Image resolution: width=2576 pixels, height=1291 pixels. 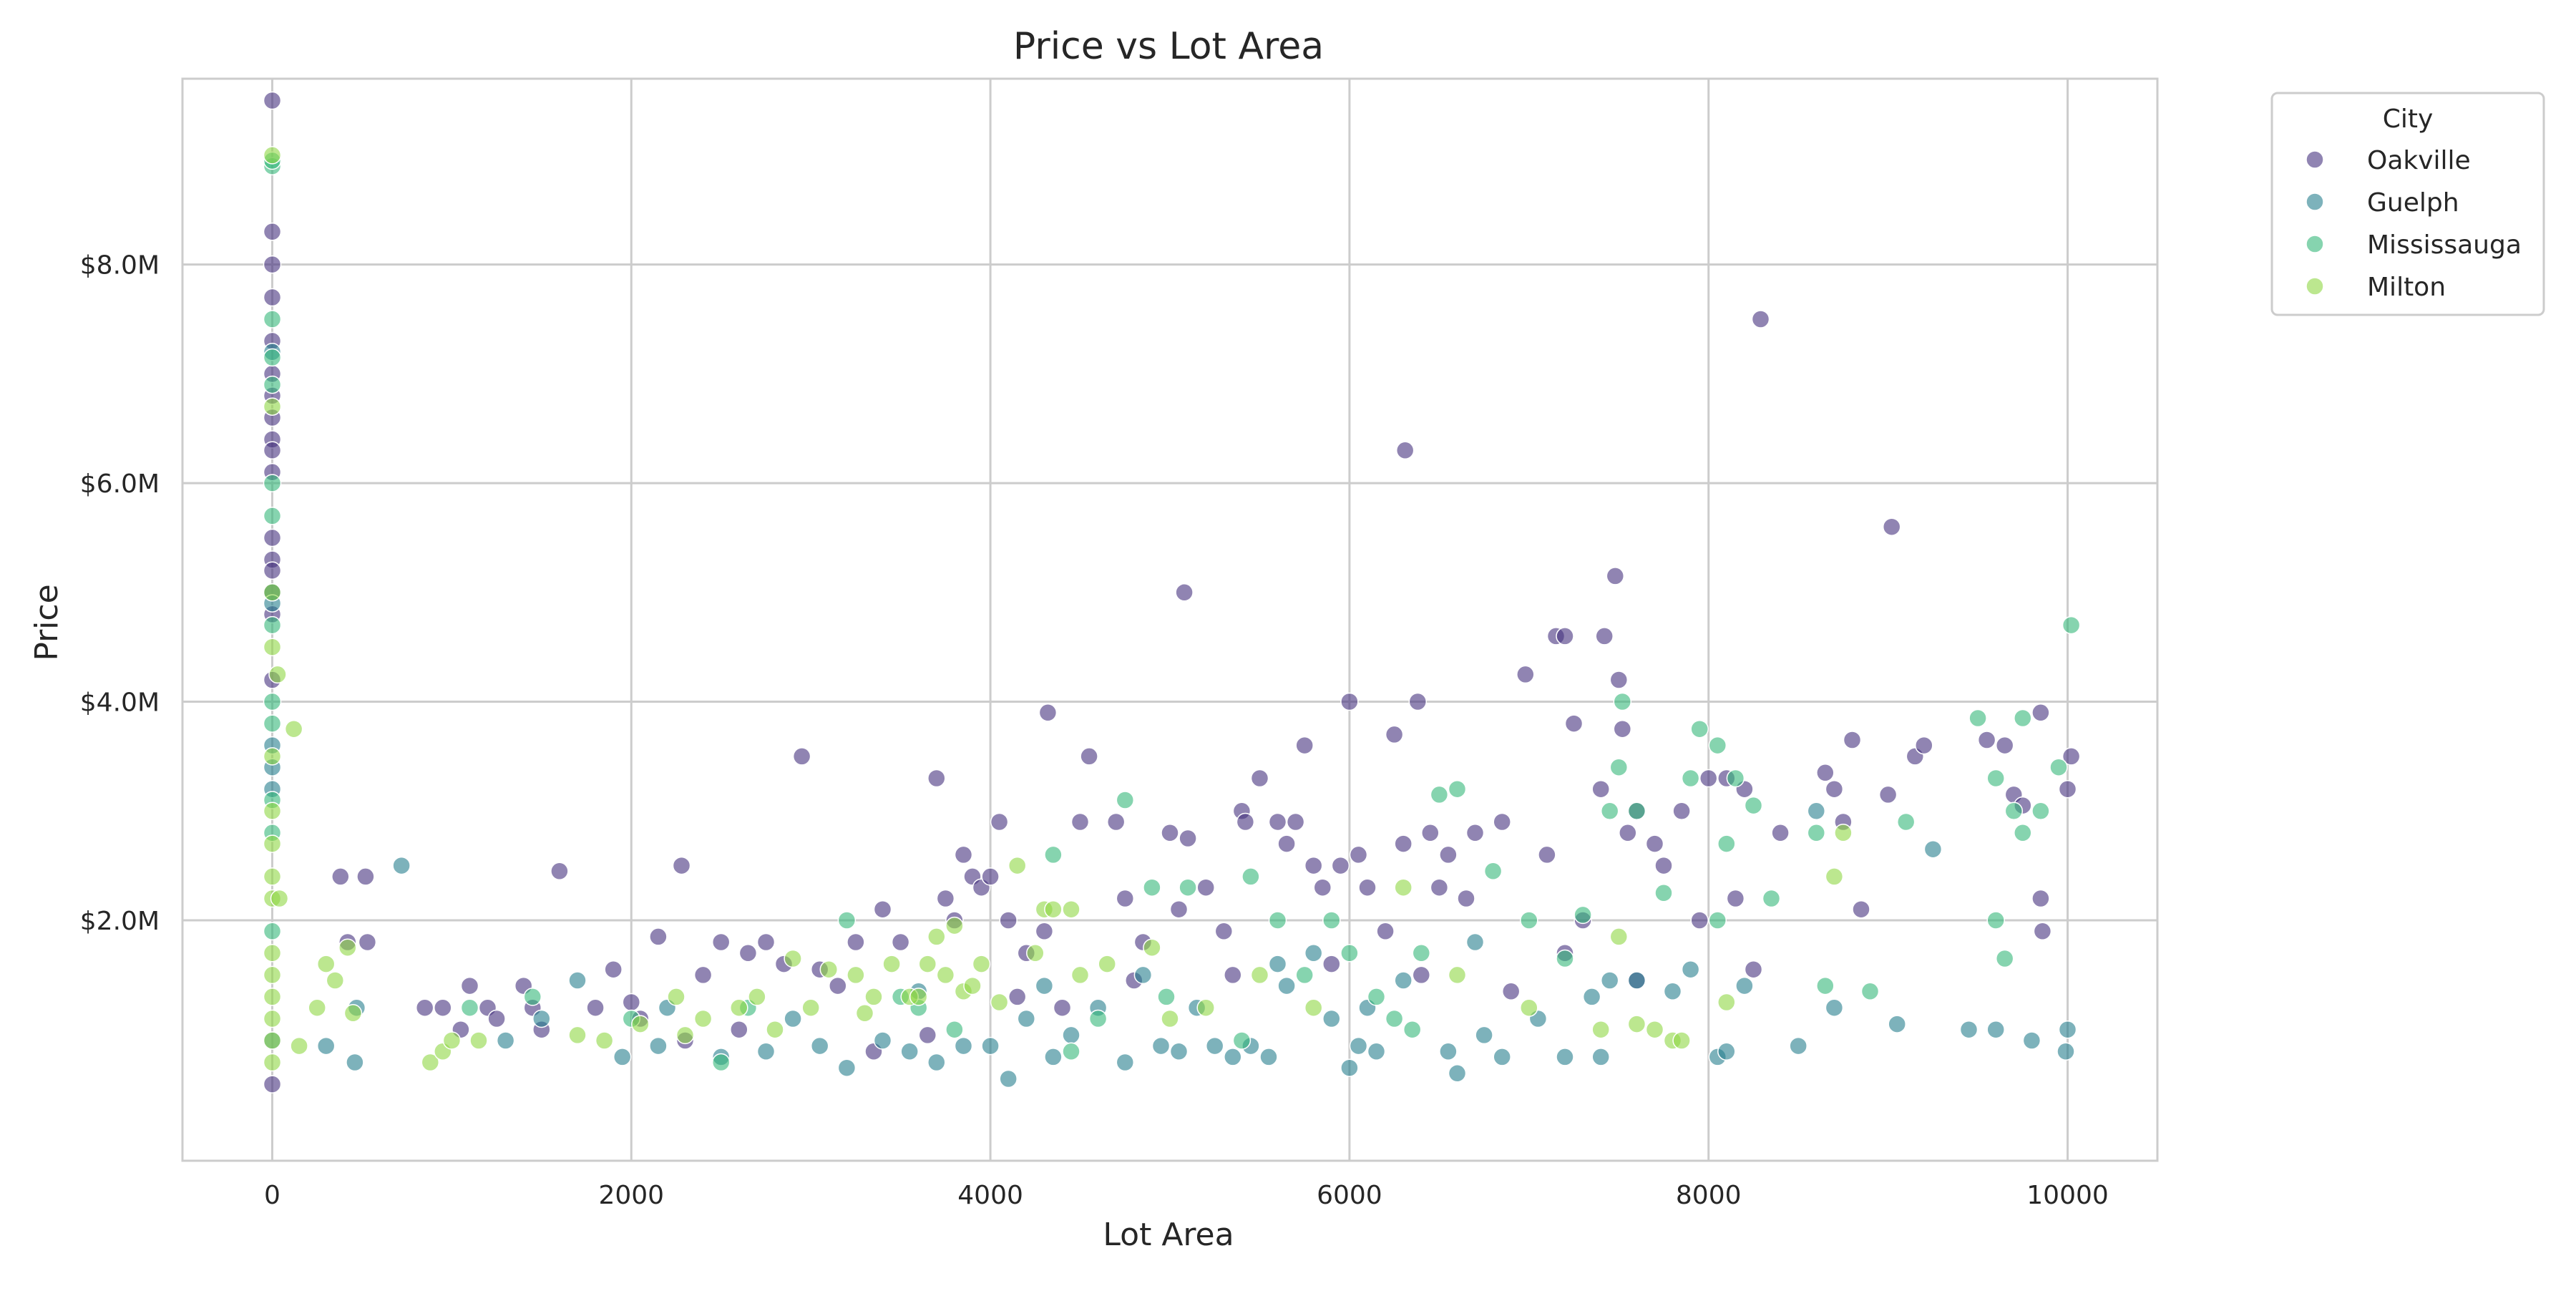 I want to click on x-tick-label: 8000, so click(x=1709, y=1195).